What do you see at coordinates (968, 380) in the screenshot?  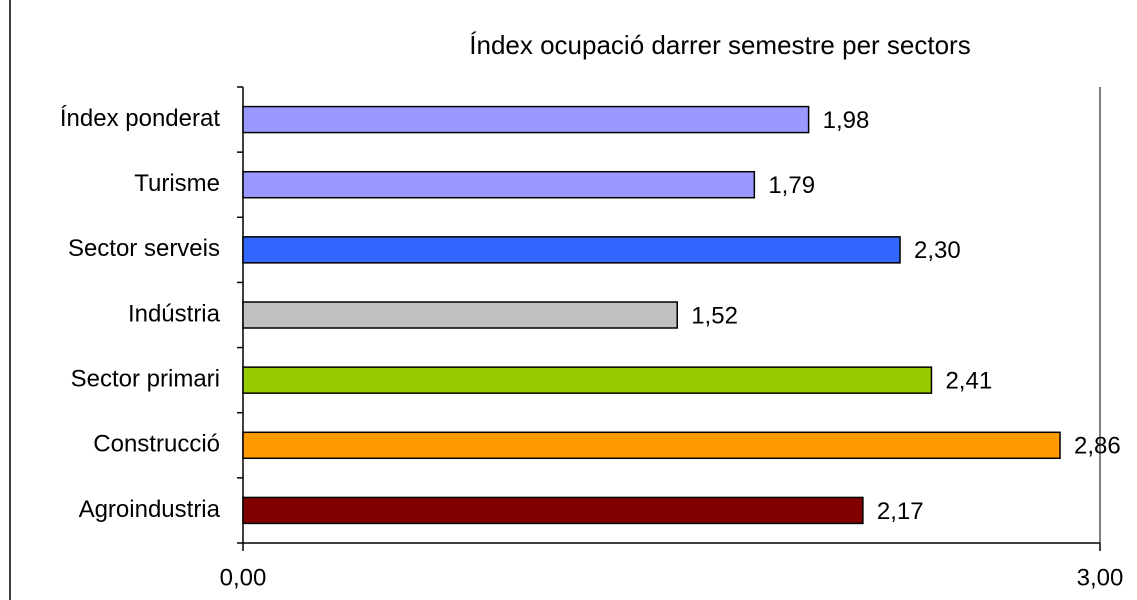 I see `value-label: 2,41` at bounding box center [968, 380].